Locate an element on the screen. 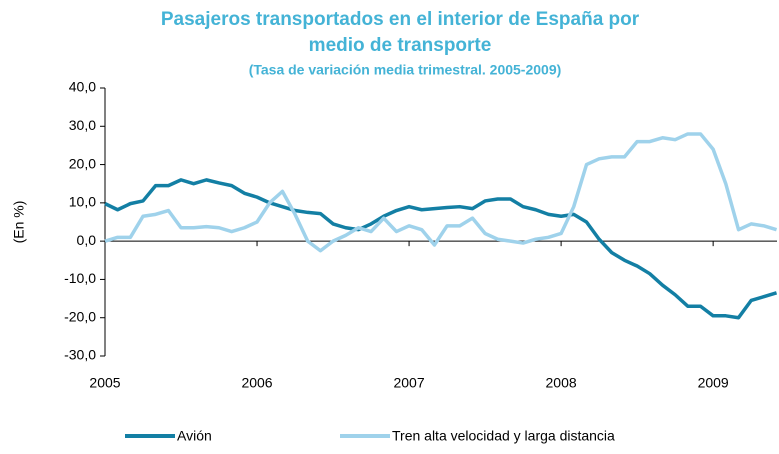 This screenshot has width=779, height=454. x-tick-label: 2005 is located at coordinates (104, 383).